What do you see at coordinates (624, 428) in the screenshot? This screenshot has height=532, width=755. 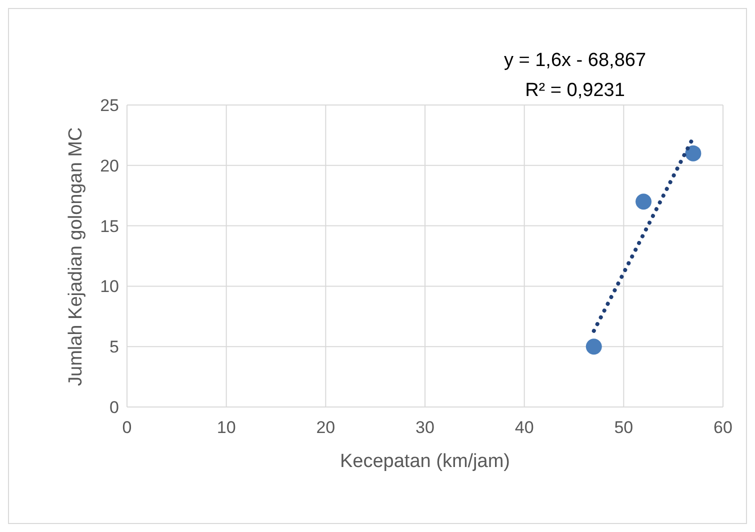 I see `x-tick-label: 50` at bounding box center [624, 428].